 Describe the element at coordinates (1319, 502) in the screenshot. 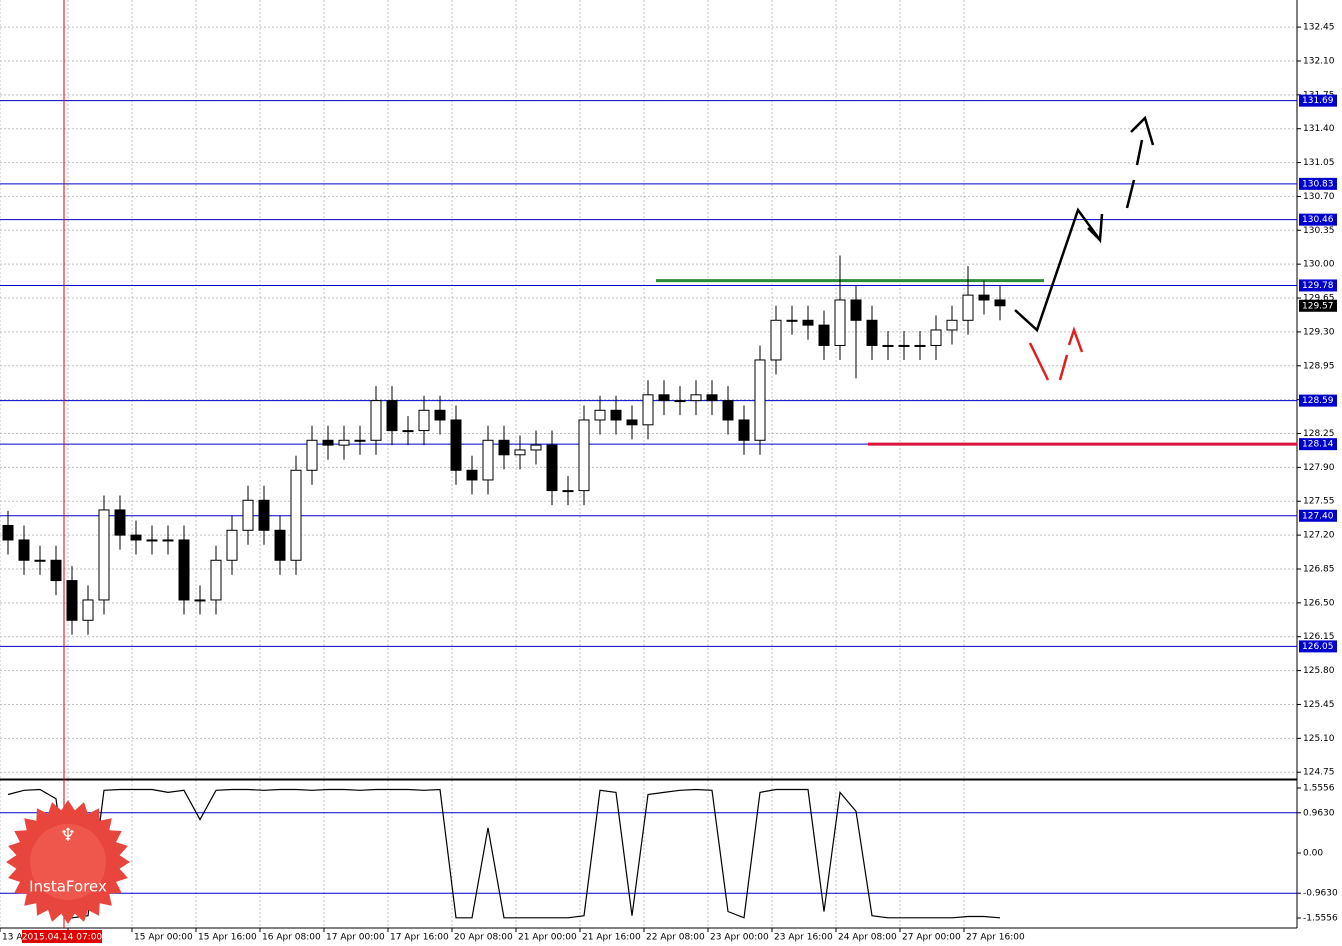

I see `y-tick-label: 127.55` at that location.